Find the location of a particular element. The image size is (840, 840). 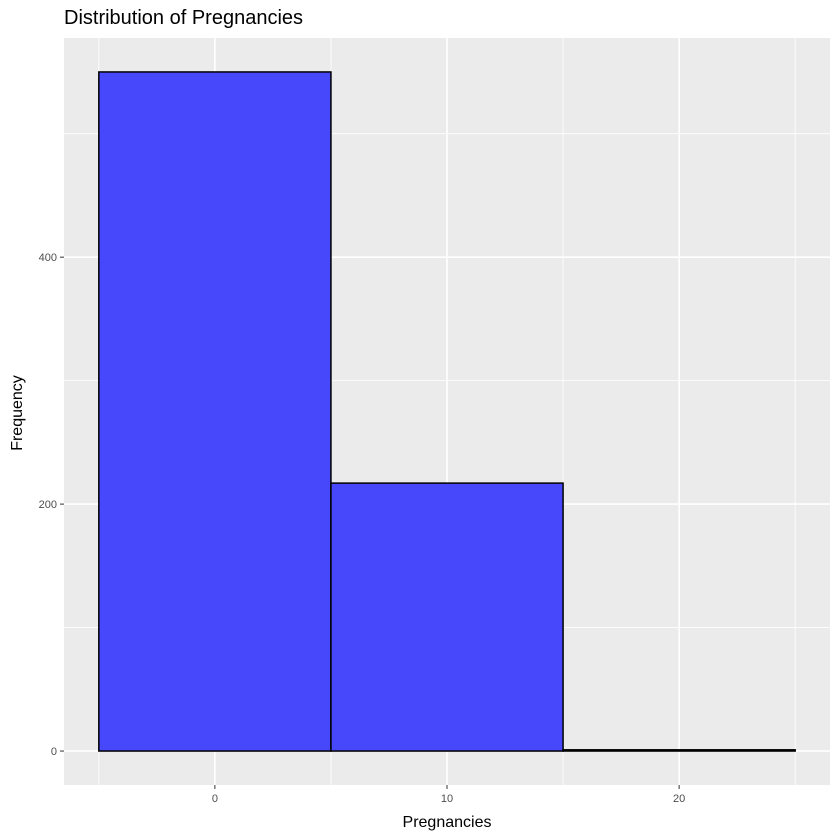

x-axis-ticks: 0 10 20 is located at coordinates (448, 795).